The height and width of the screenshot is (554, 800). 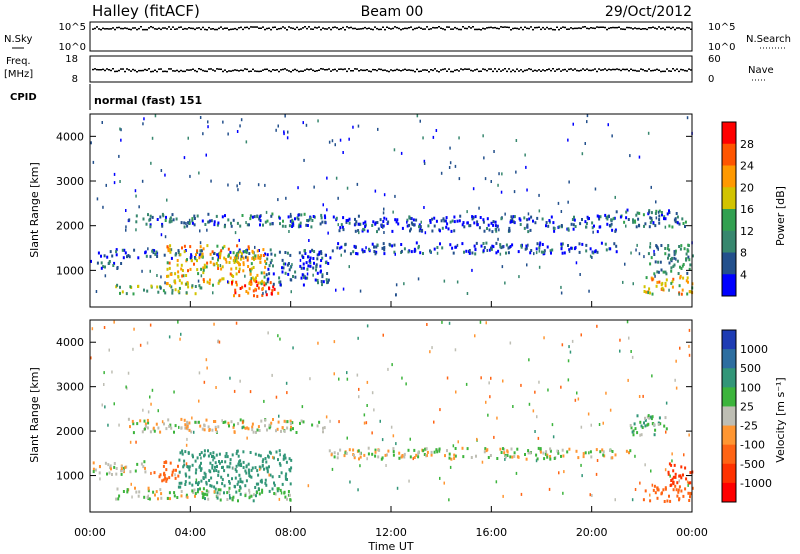 What do you see at coordinates (391, 532) in the screenshot?
I see `x-tick-label: 12:00` at bounding box center [391, 532].